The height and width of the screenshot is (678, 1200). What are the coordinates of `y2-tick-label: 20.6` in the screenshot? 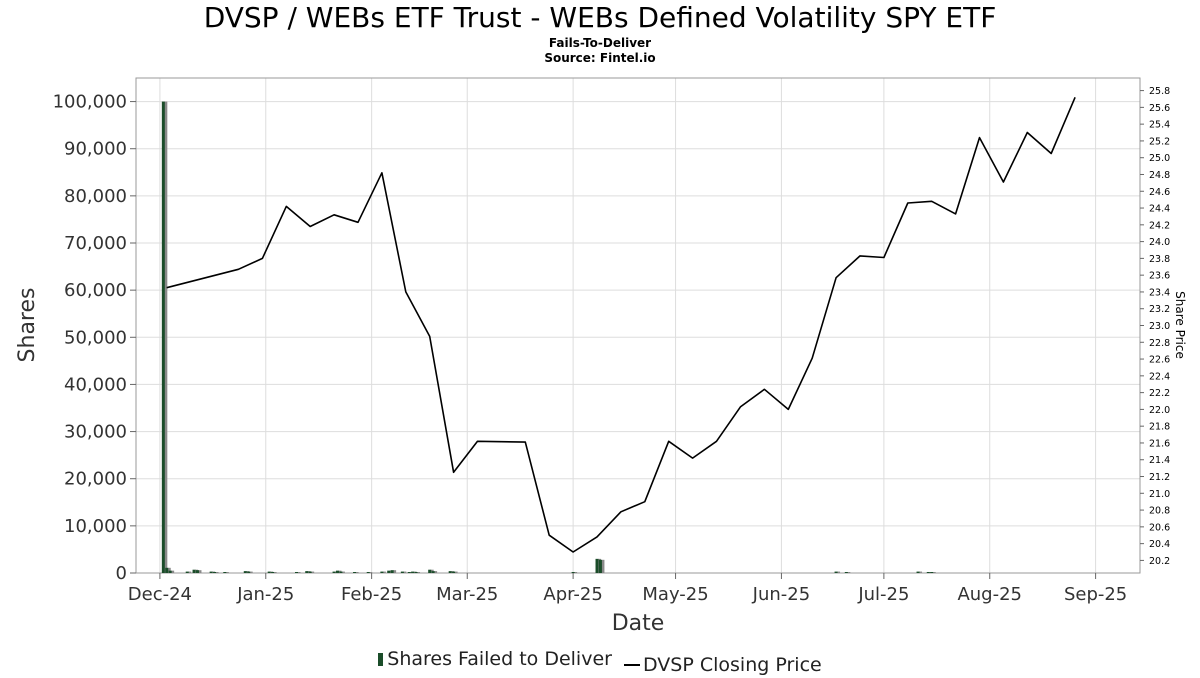 It's located at (1159, 527).